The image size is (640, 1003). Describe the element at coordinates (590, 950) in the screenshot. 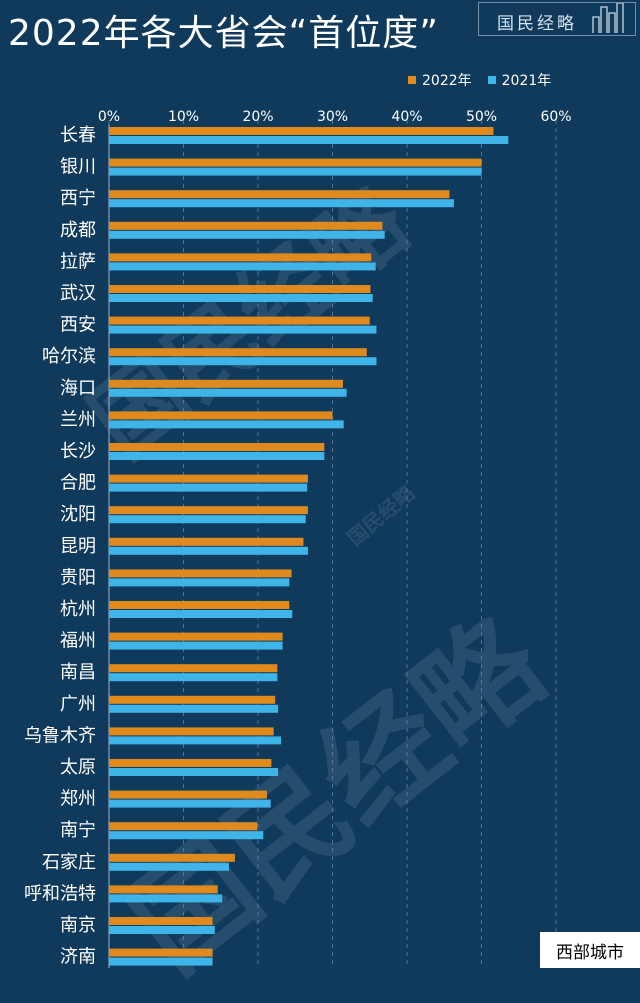

I see `source-tag: 西部城市` at that location.